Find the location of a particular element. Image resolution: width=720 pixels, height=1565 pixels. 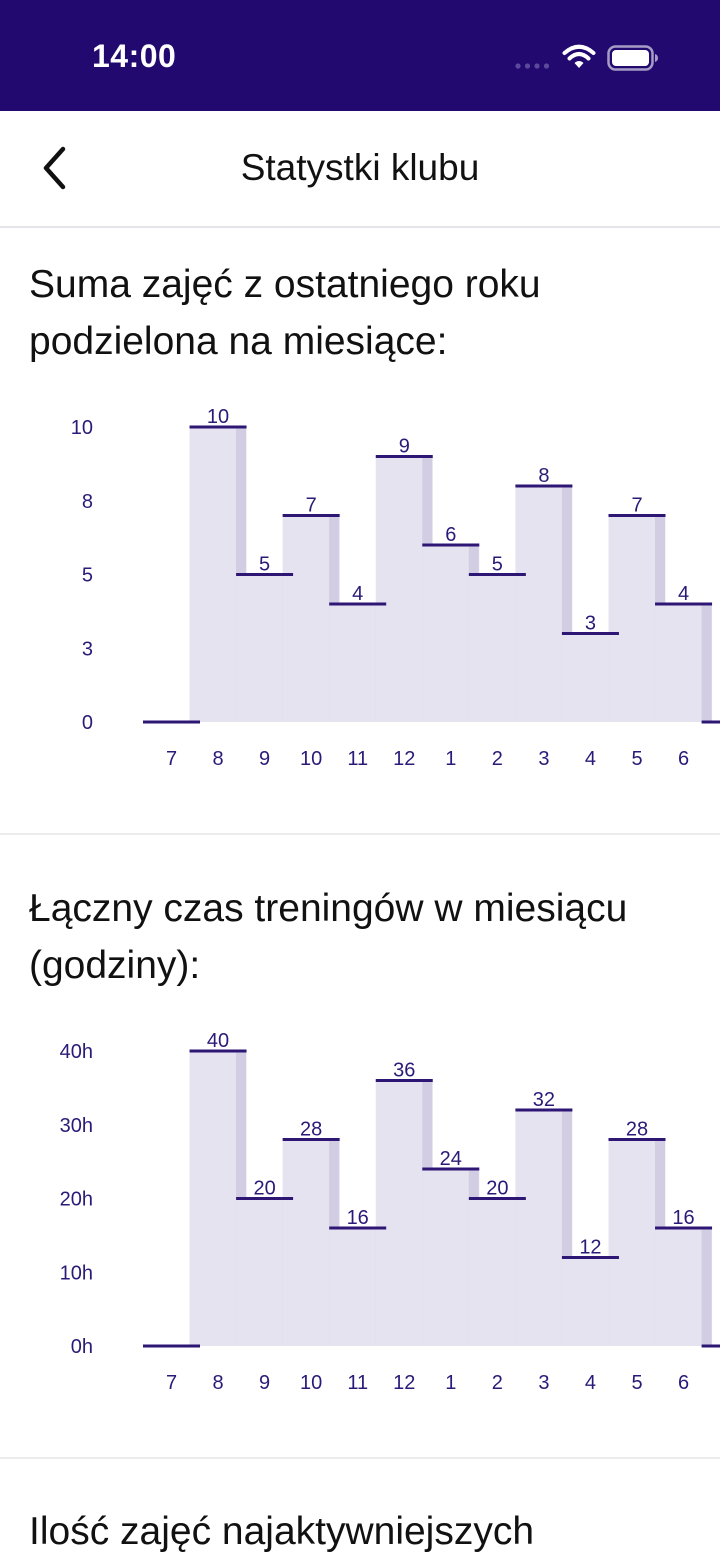

data-label: 3 is located at coordinates (590, 624).